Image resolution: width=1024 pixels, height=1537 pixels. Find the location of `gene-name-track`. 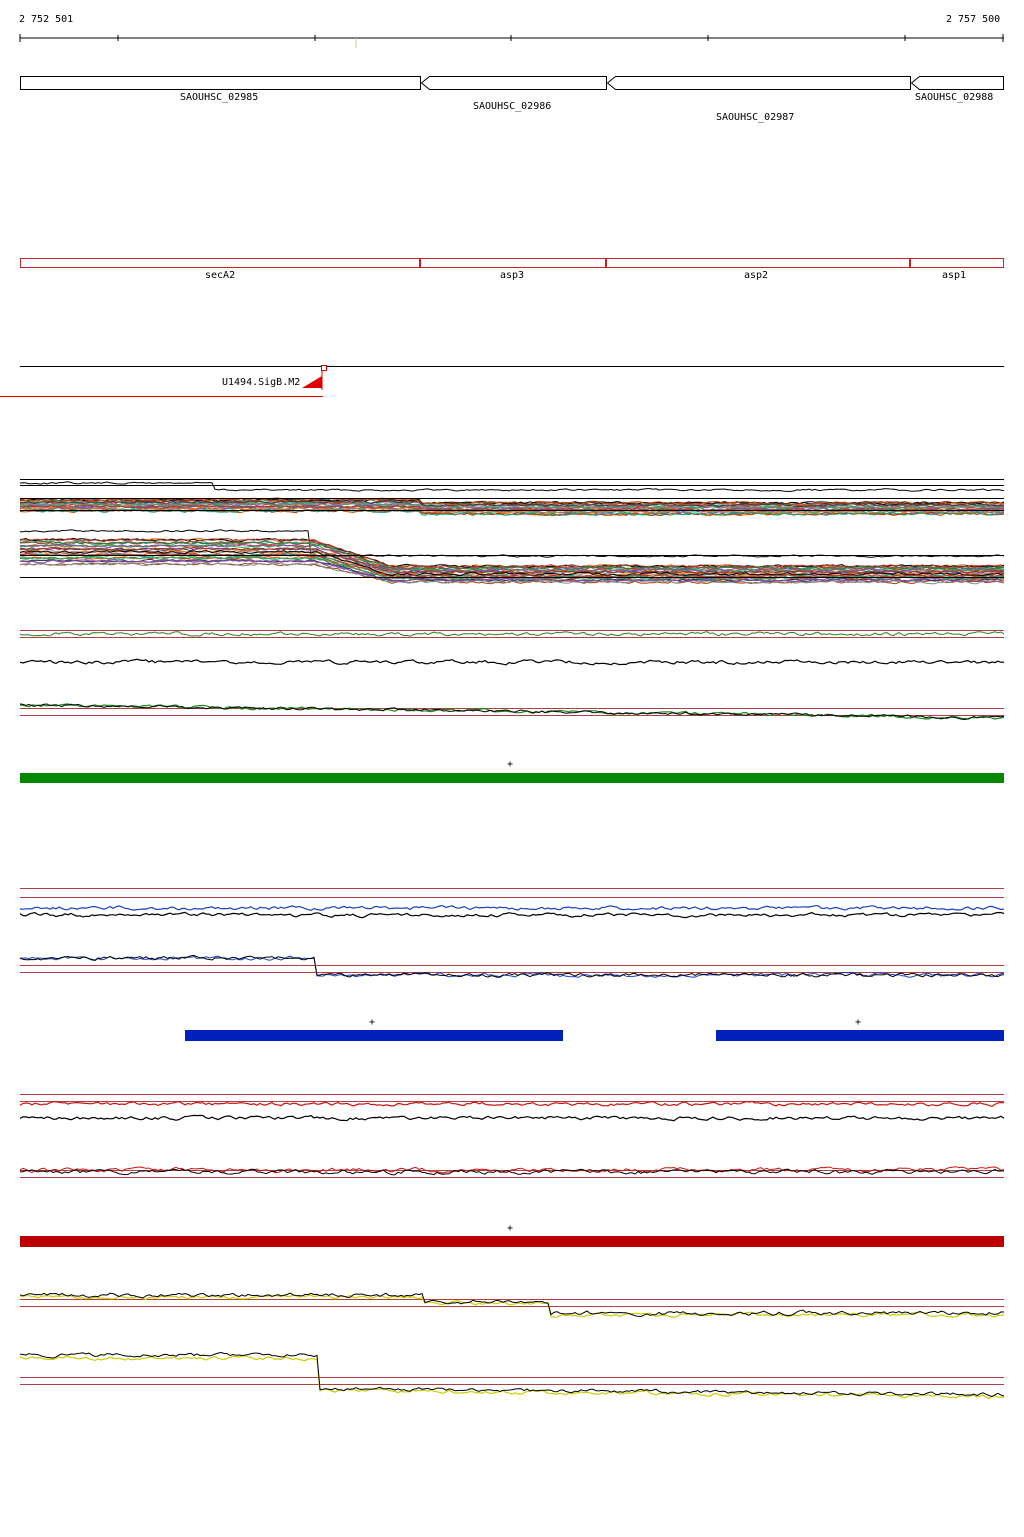

gene-name-track is located at coordinates (512, 263).